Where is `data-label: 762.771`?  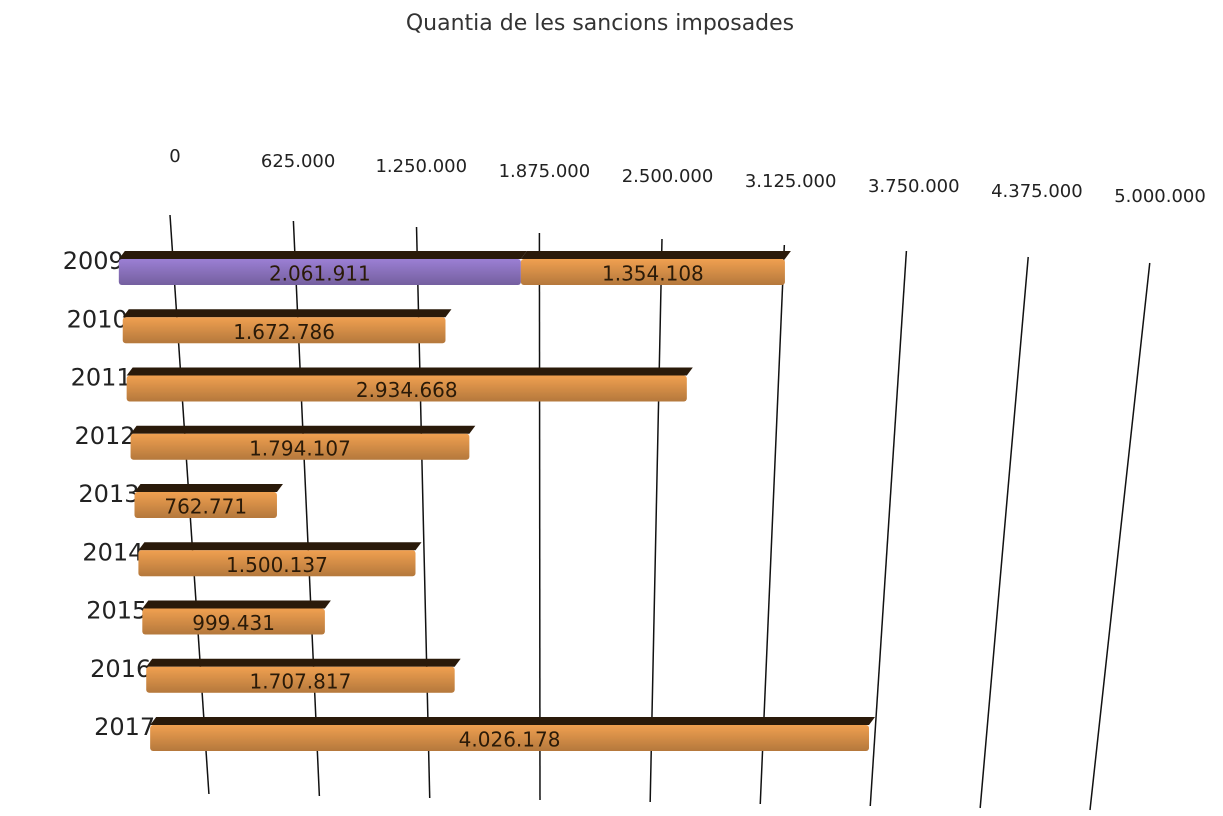
data-label: 762.771 is located at coordinates (205, 507).